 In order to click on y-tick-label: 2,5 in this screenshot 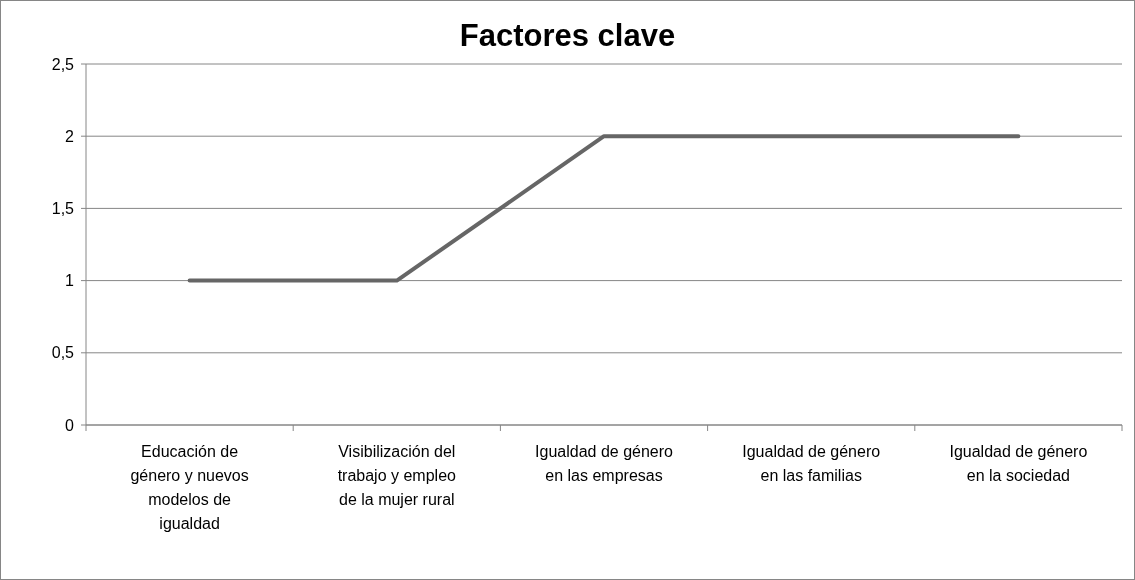, I will do `click(63, 64)`.